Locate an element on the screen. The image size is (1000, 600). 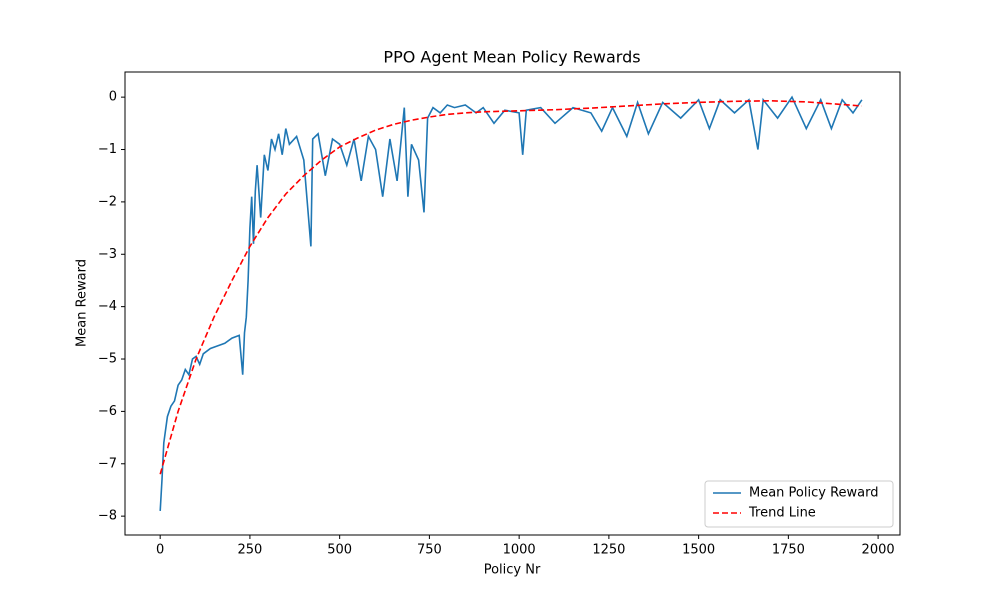
chart-title: PPO Agent Mean Policy Rewards is located at coordinates (511, 57).